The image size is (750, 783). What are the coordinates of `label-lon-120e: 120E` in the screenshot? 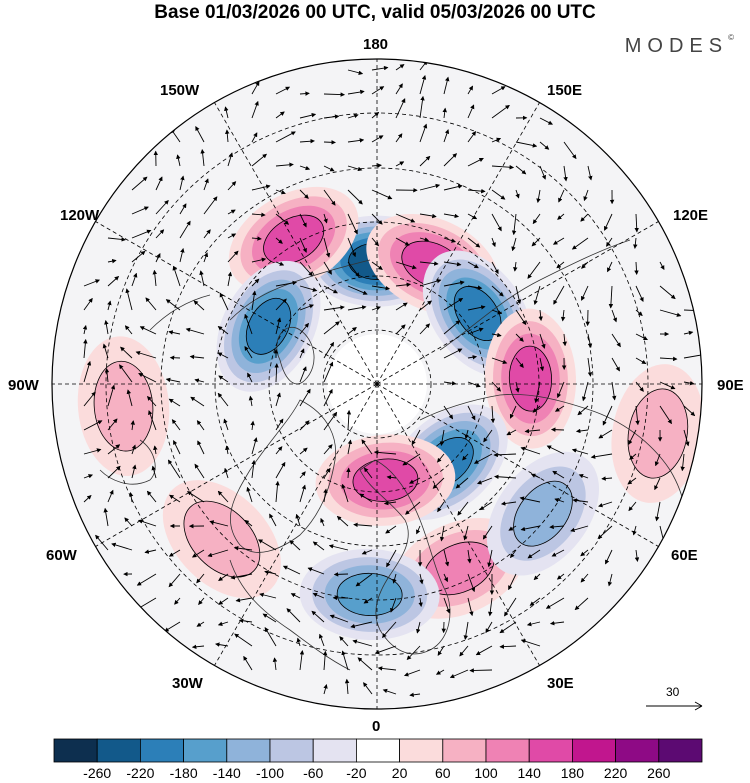 It's located at (691, 215).